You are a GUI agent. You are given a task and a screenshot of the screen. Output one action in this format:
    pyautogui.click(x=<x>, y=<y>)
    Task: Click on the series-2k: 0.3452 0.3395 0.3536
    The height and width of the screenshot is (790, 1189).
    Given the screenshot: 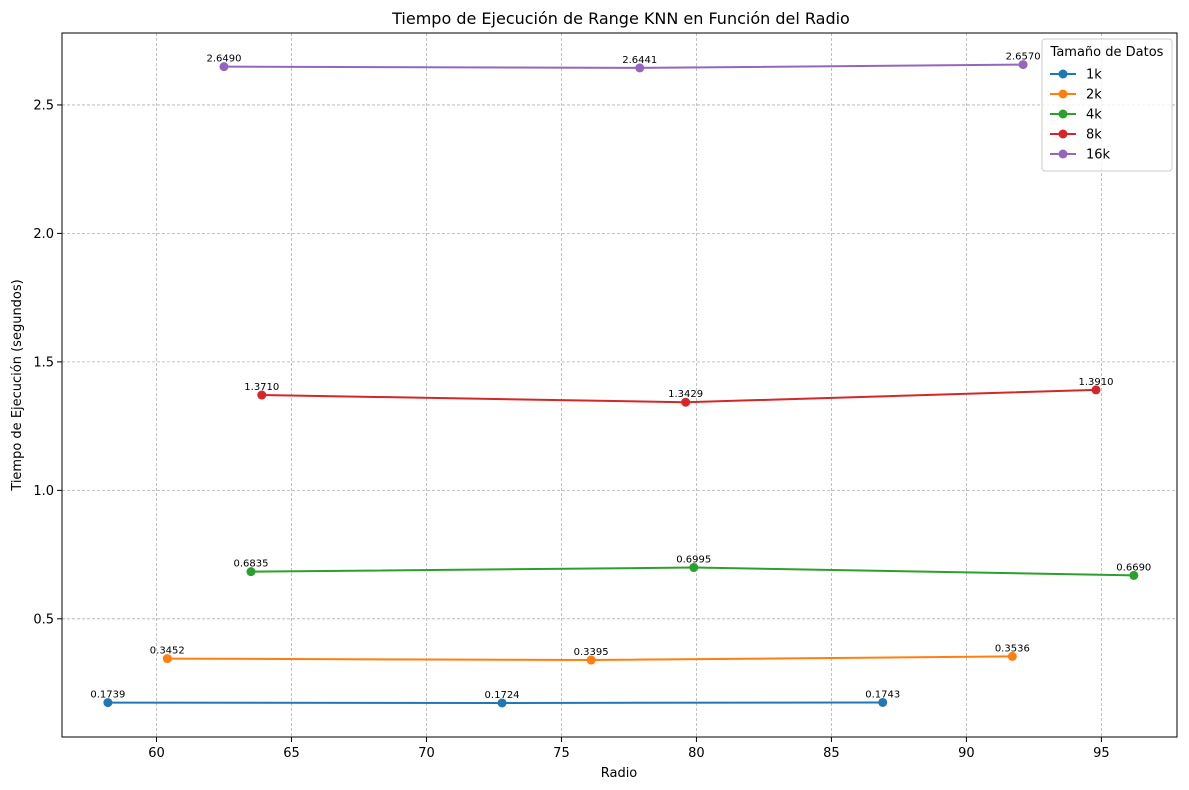 What is the action you would take?
    pyautogui.click(x=590, y=654)
    